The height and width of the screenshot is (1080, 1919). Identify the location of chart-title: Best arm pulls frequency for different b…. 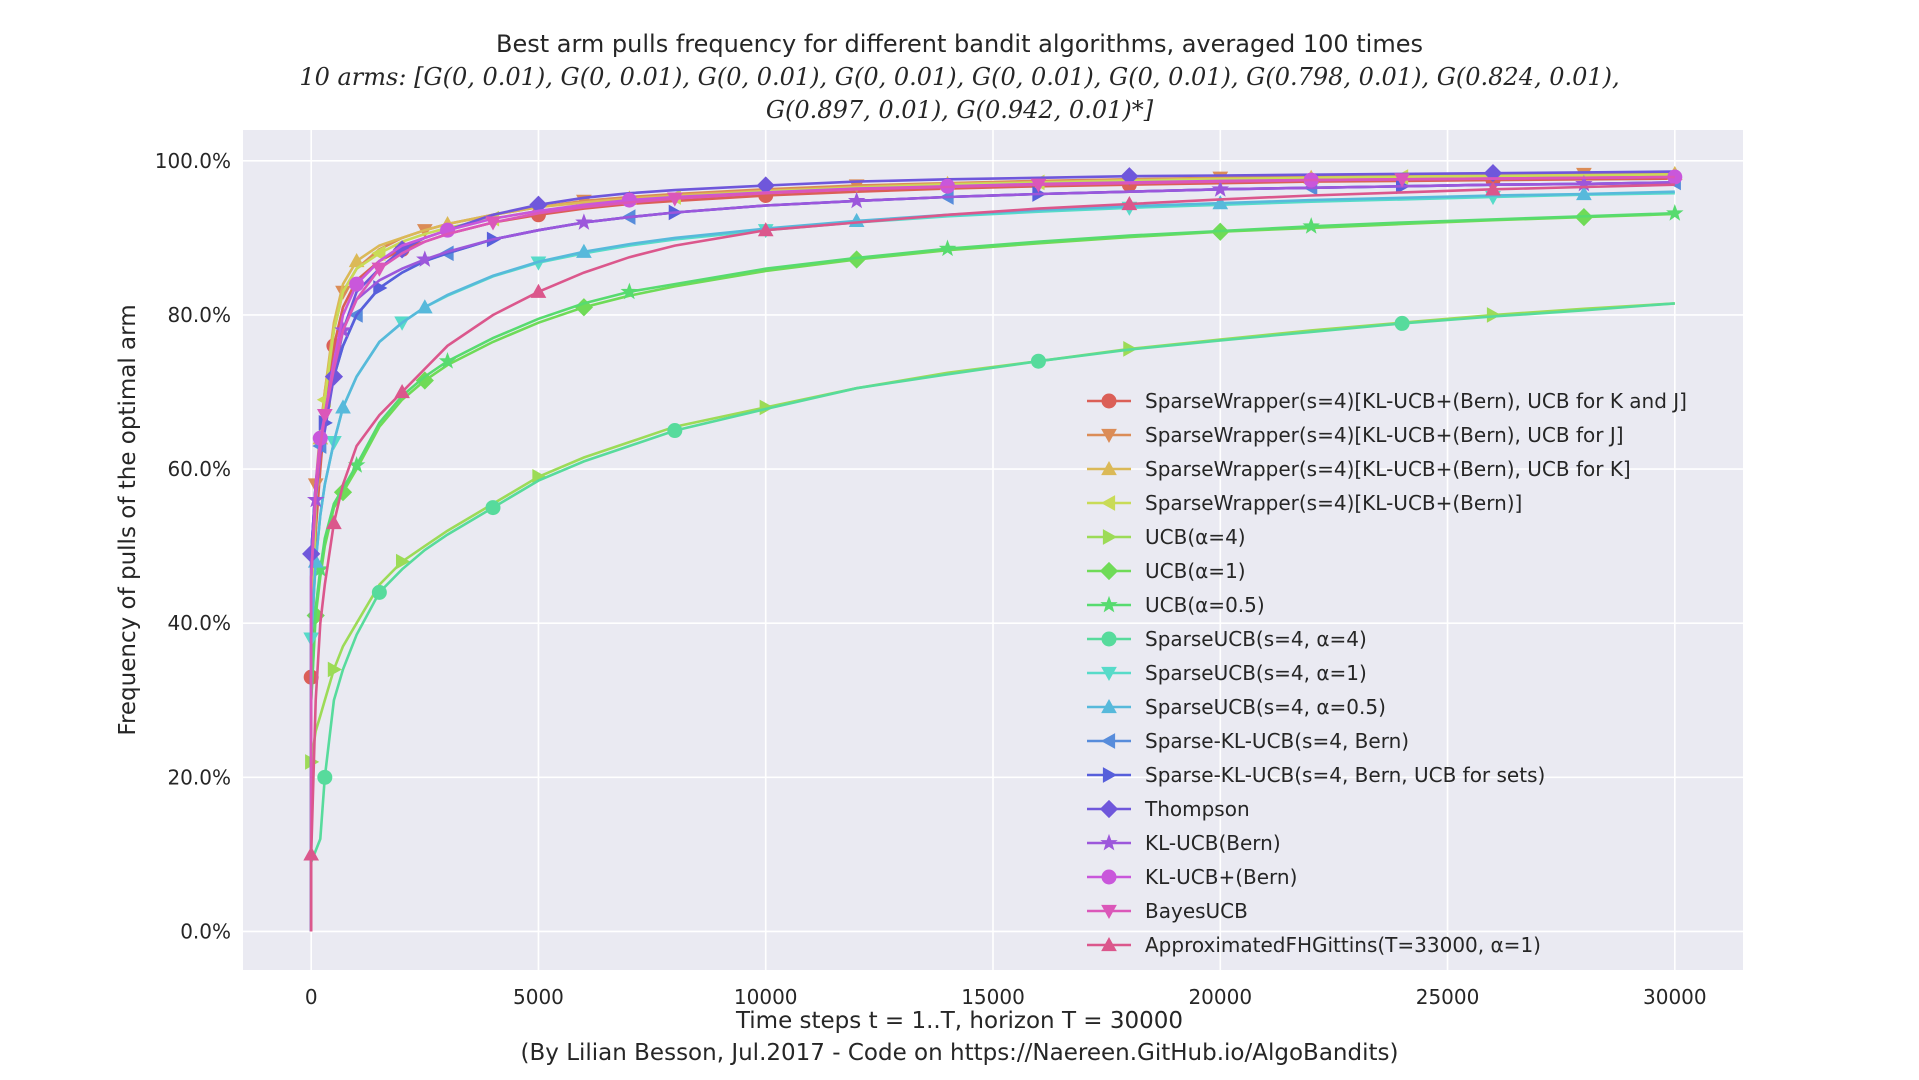
(959, 44).